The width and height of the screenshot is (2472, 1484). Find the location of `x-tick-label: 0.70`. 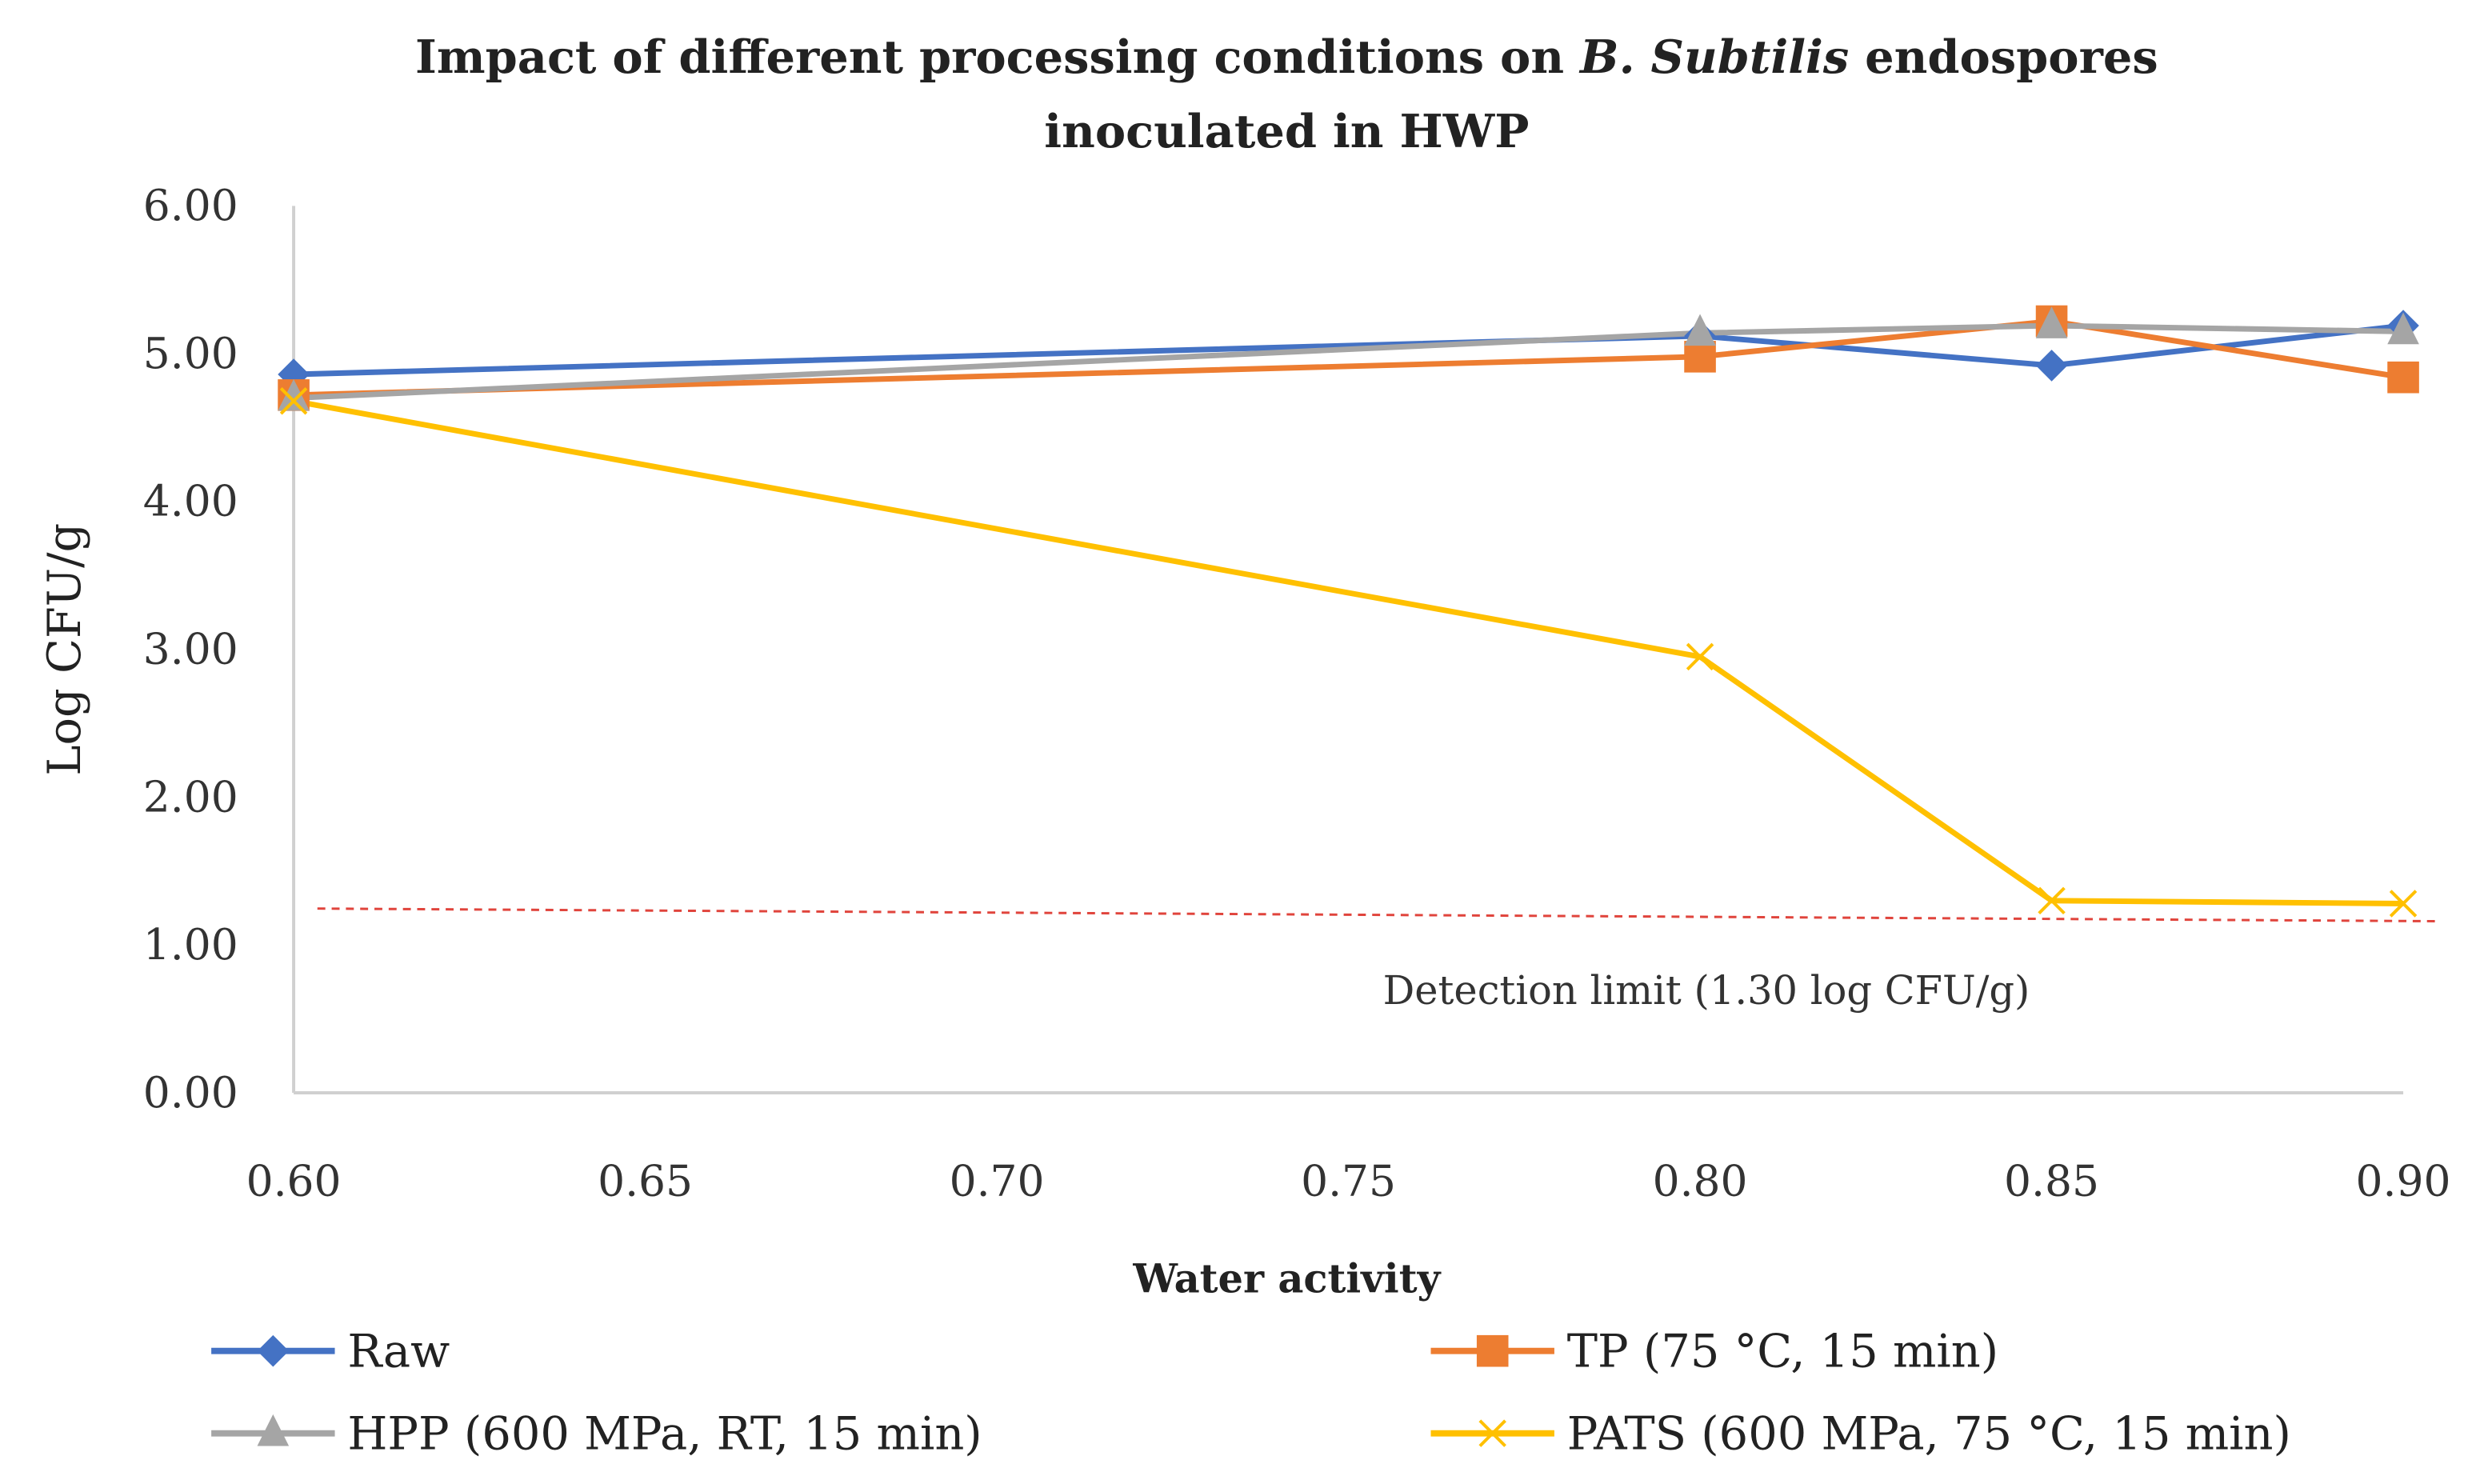

x-tick-label: 0.70 is located at coordinates (997, 1181).